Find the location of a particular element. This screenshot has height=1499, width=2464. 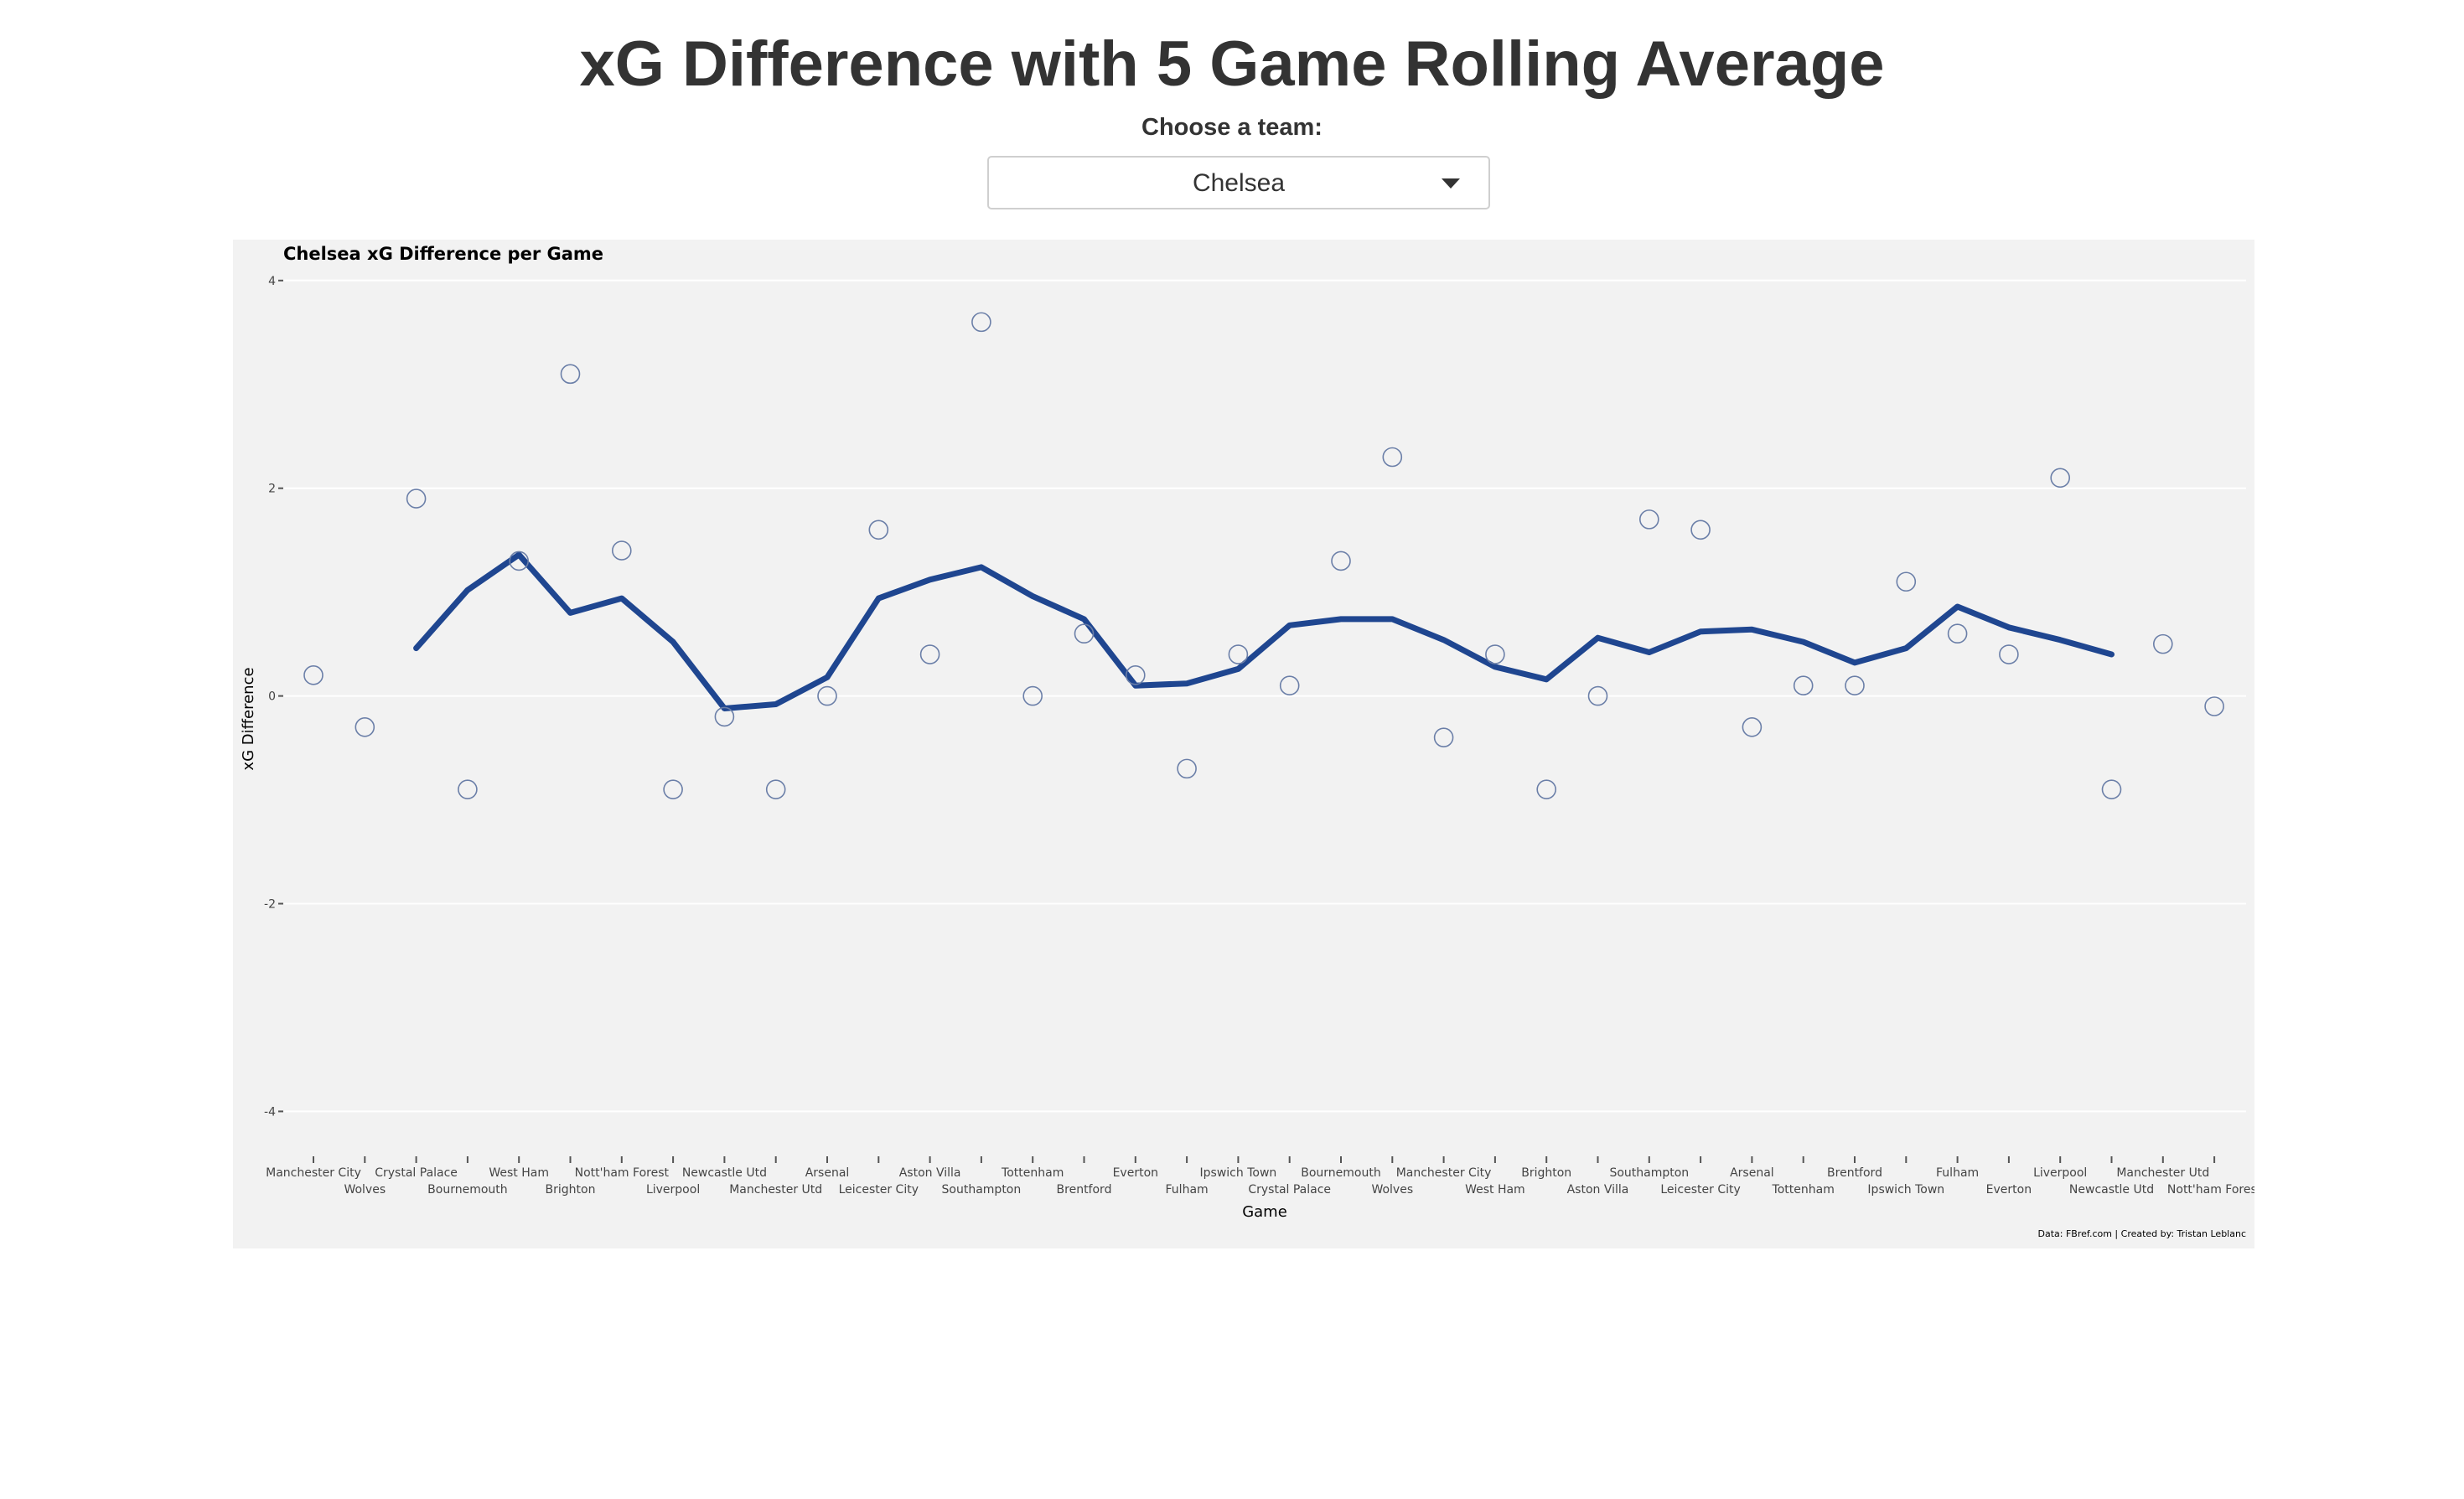

y-axis-ticks: -4 -2 0 2 4 is located at coordinates (273, 697).